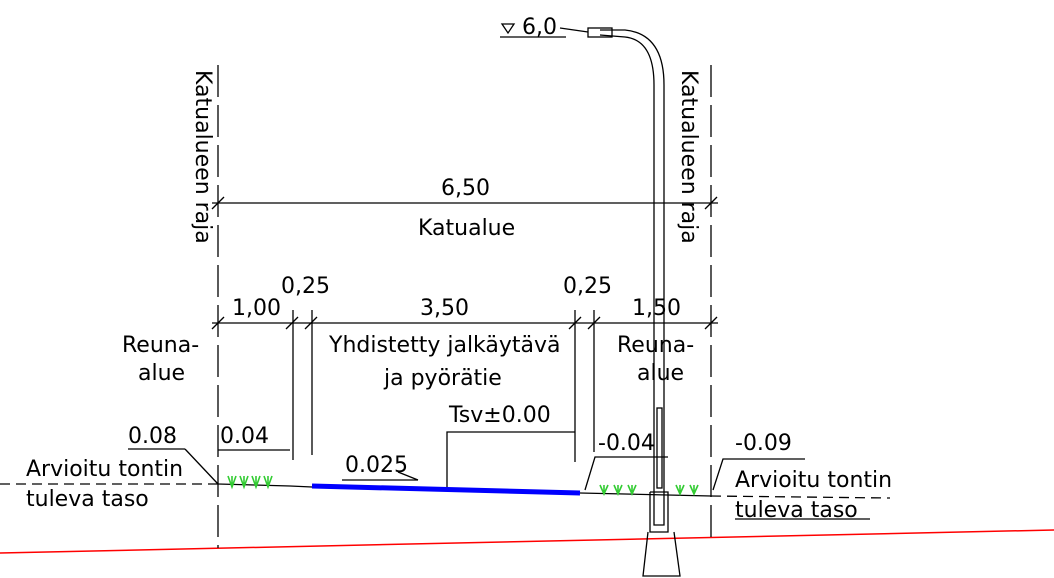 Image resolution: width=1054 pixels, height=578 pixels. I want to click on pole-height-label: 6,0, so click(539, 27).